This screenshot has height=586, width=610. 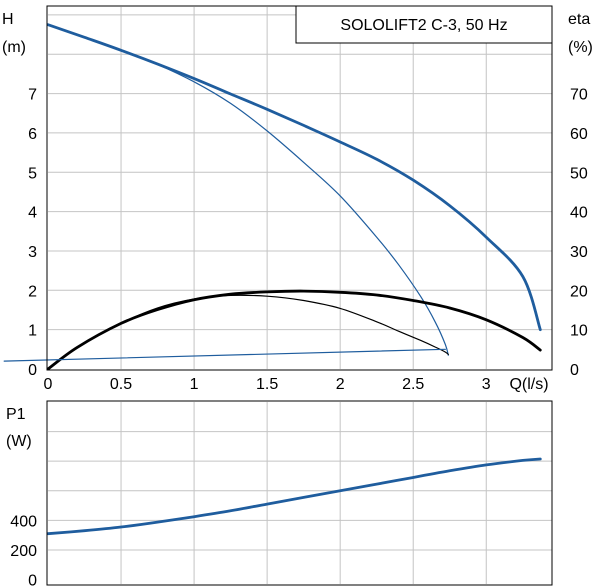 I want to click on efficiency-tick-label: 30, so click(x=579, y=252).